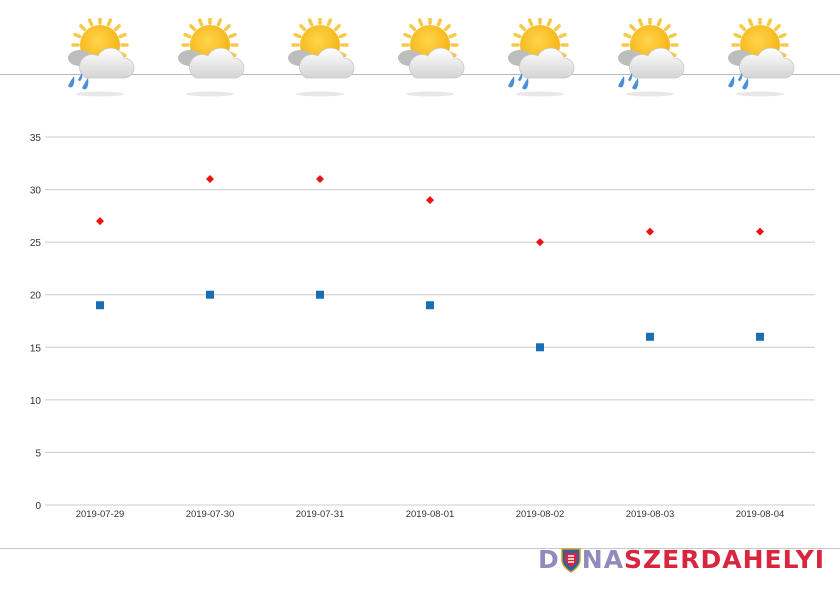 The height and width of the screenshot is (594, 840). What do you see at coordinates (38, 453) in the screenshot?
I see `y-tick-label: 5` at bounding box center [38, 453].